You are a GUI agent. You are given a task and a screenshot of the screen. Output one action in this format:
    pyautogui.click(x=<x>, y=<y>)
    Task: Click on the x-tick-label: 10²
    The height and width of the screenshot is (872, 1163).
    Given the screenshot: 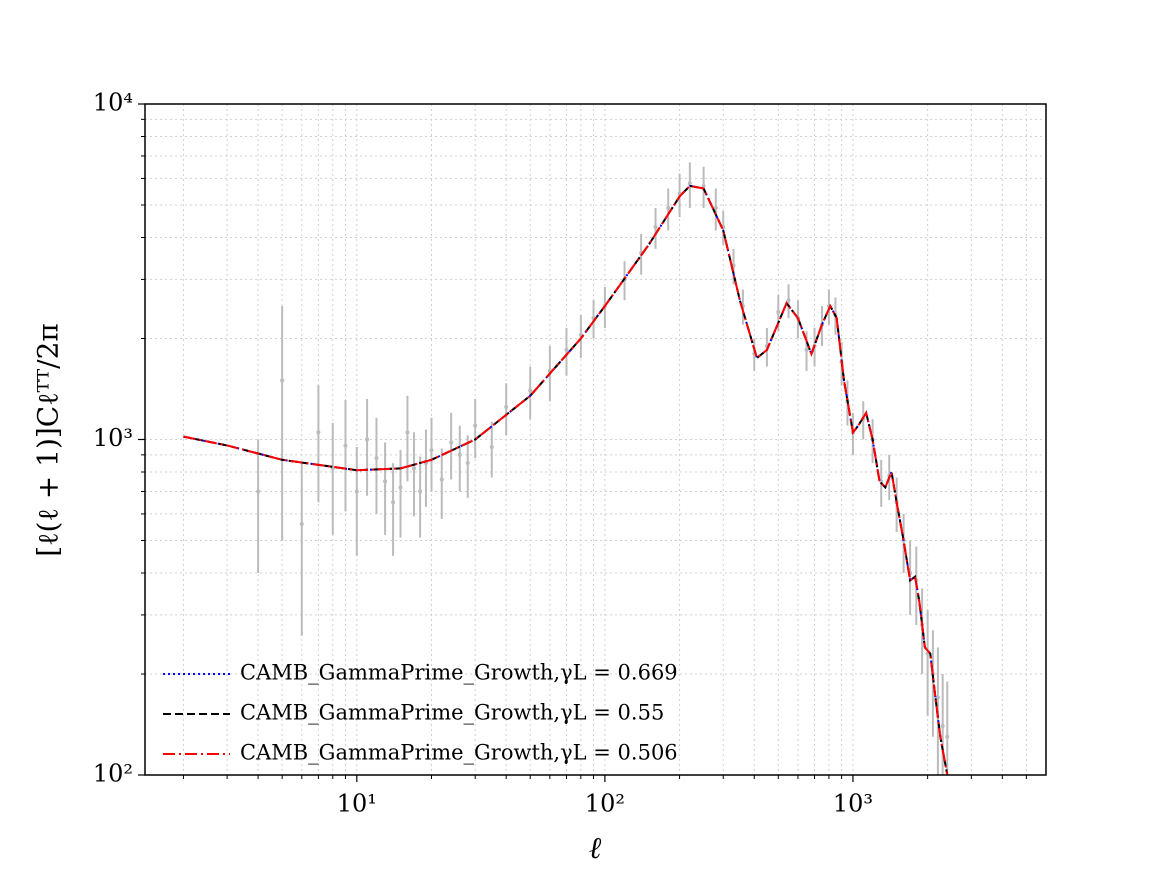 What is the action you would take?
    pyautogui.click(x=605, y=804)
    